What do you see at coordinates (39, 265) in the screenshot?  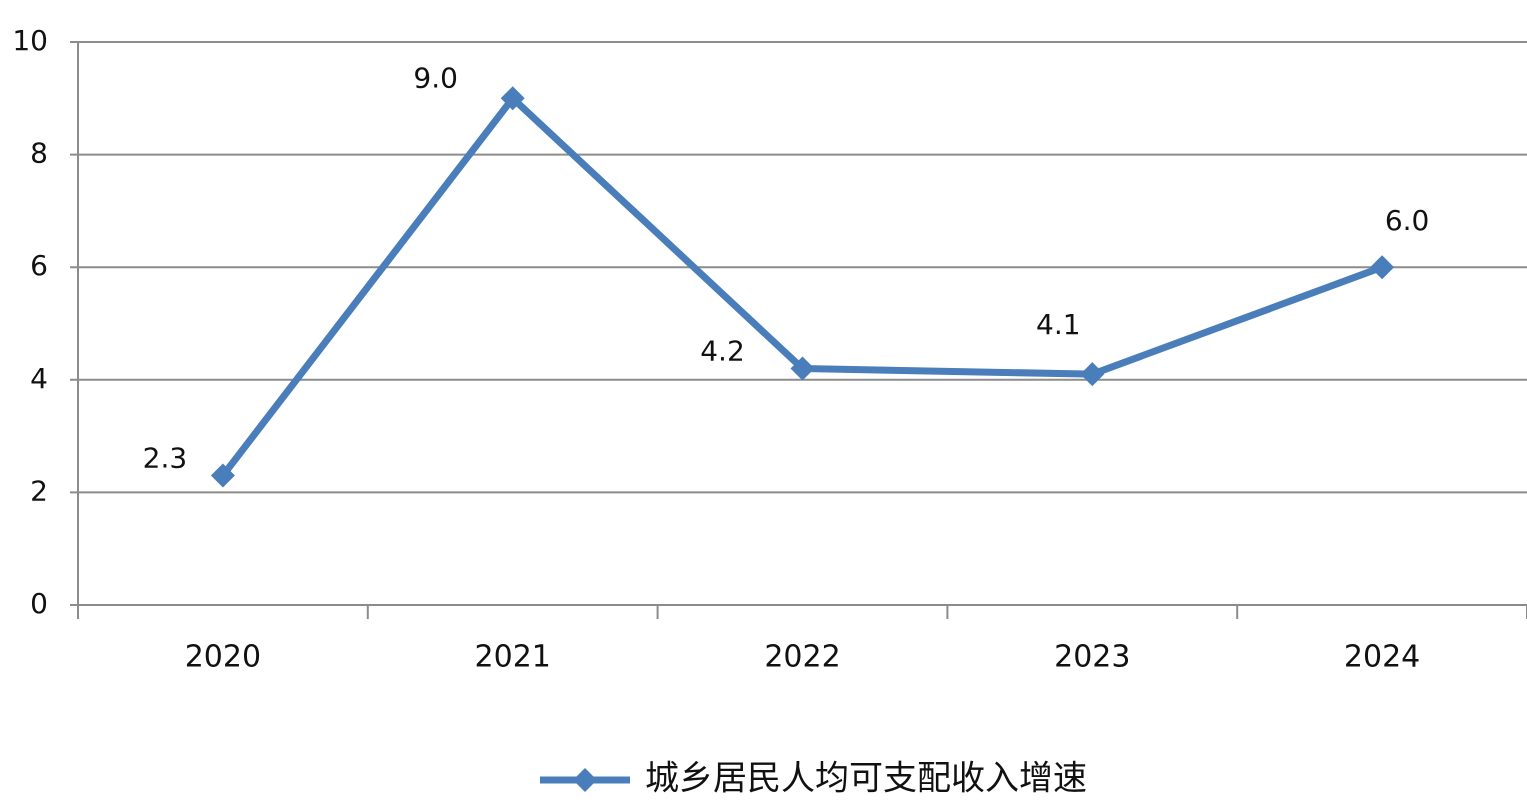 I see `y-tick-label: 6` at bounding box center [39, 265].